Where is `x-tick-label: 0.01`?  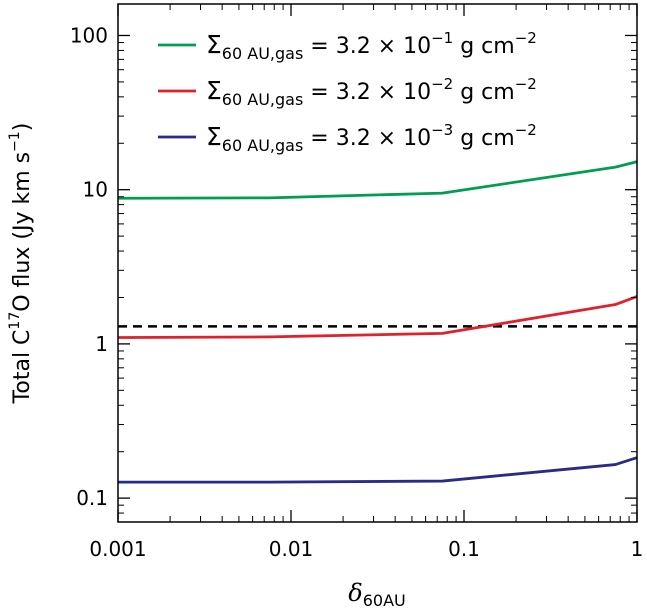 x-tick-label: 0.01 is located at coordinates (291, 549).